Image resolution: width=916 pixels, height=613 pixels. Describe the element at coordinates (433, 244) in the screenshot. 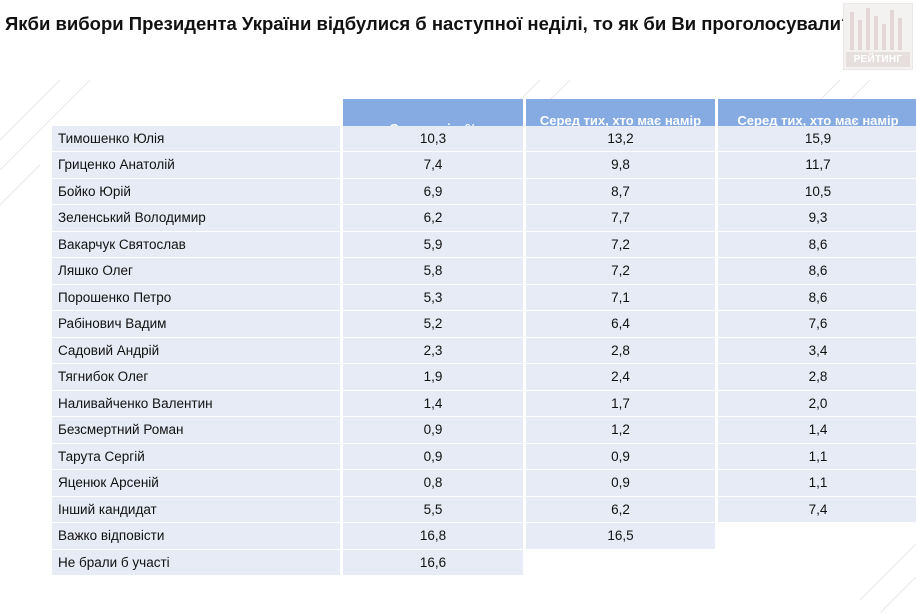

I see `value-all: 5,9` at that location.